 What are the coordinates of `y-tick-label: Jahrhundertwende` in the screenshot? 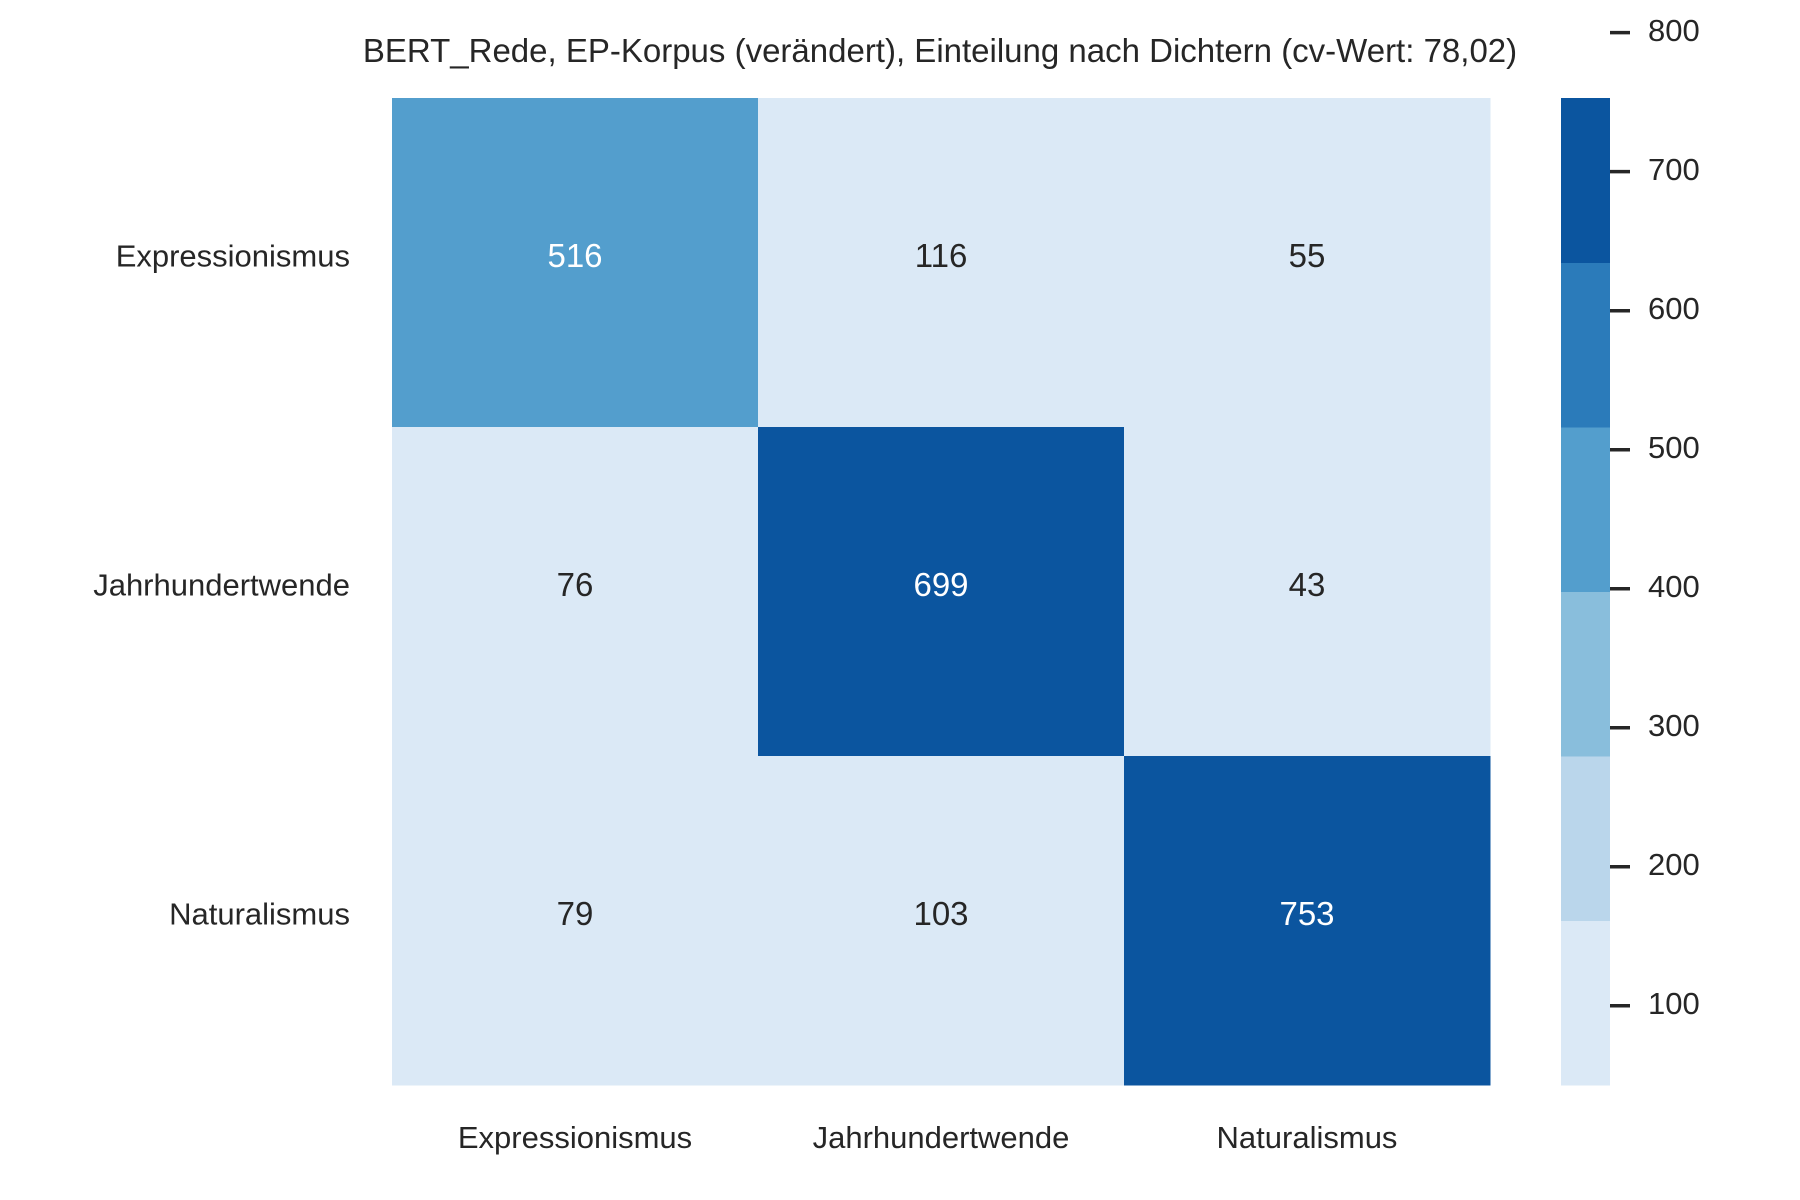 It's located at (221, 585).